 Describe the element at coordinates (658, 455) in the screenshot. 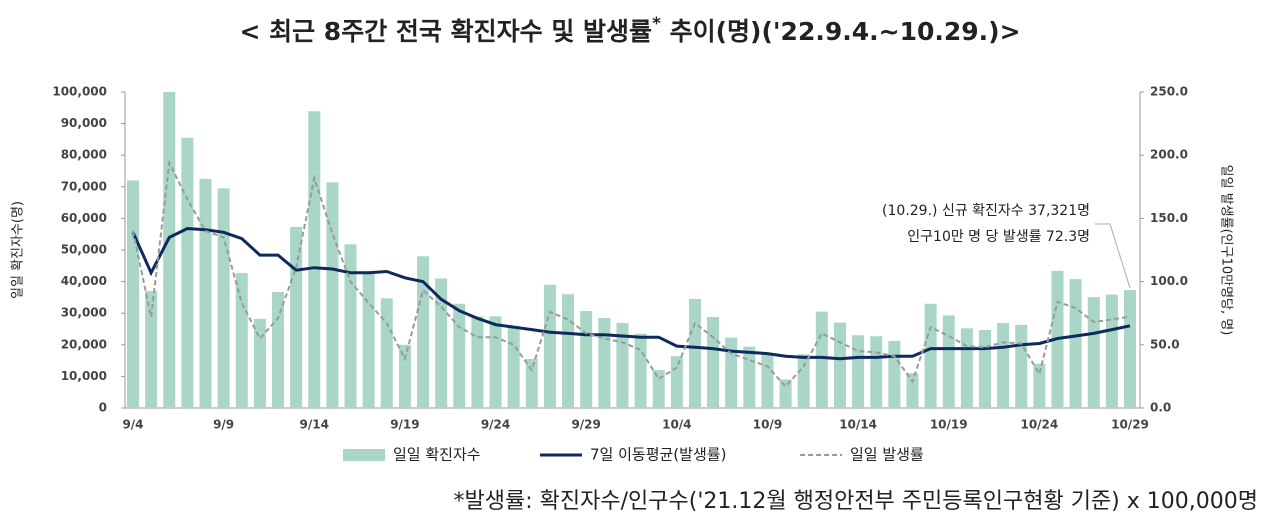

I see `legend-label: 7일 이동평균(발생률)` at that location.